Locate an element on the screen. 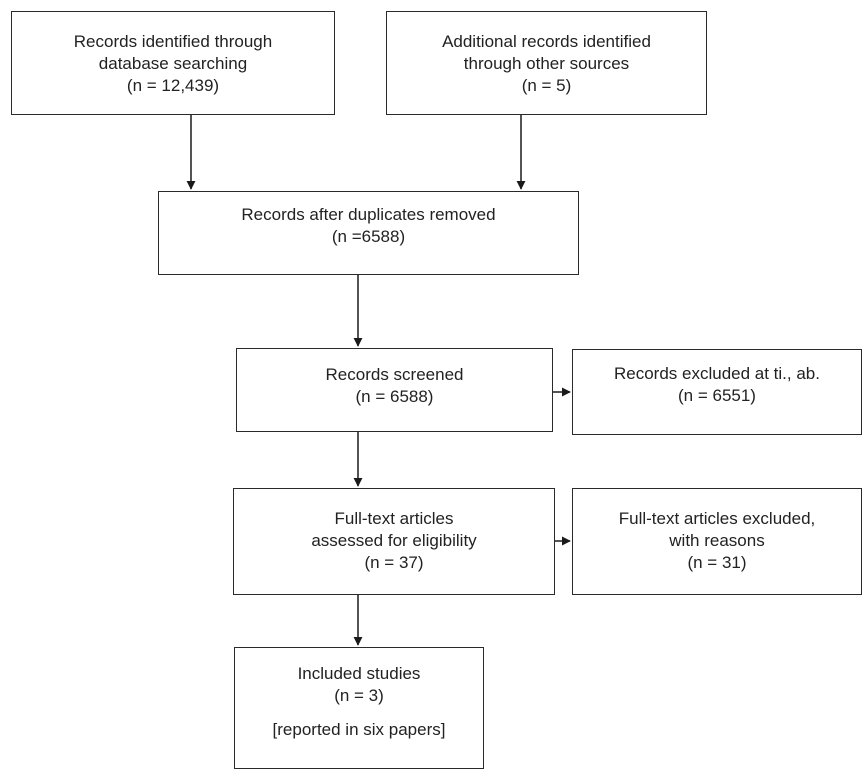  records-screened-box: Records screened (n = 6588) is located at coordinates (394, 390).